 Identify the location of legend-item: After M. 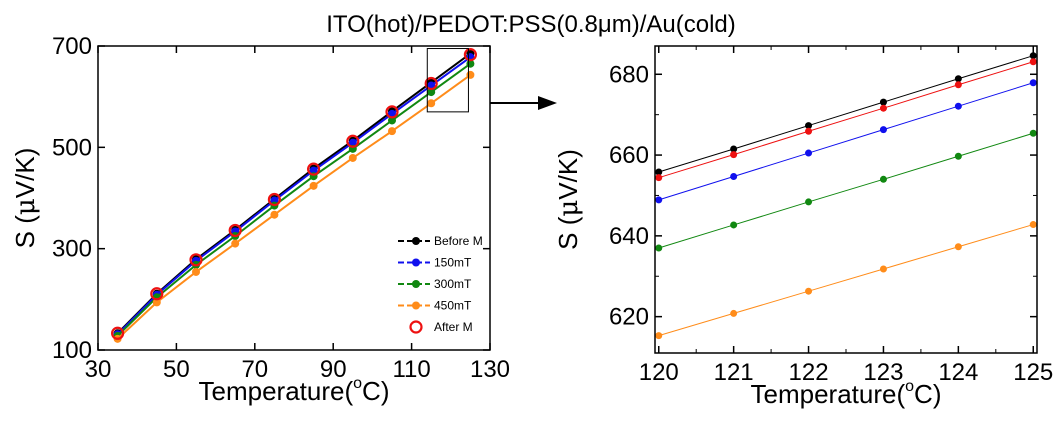
(441, 327).